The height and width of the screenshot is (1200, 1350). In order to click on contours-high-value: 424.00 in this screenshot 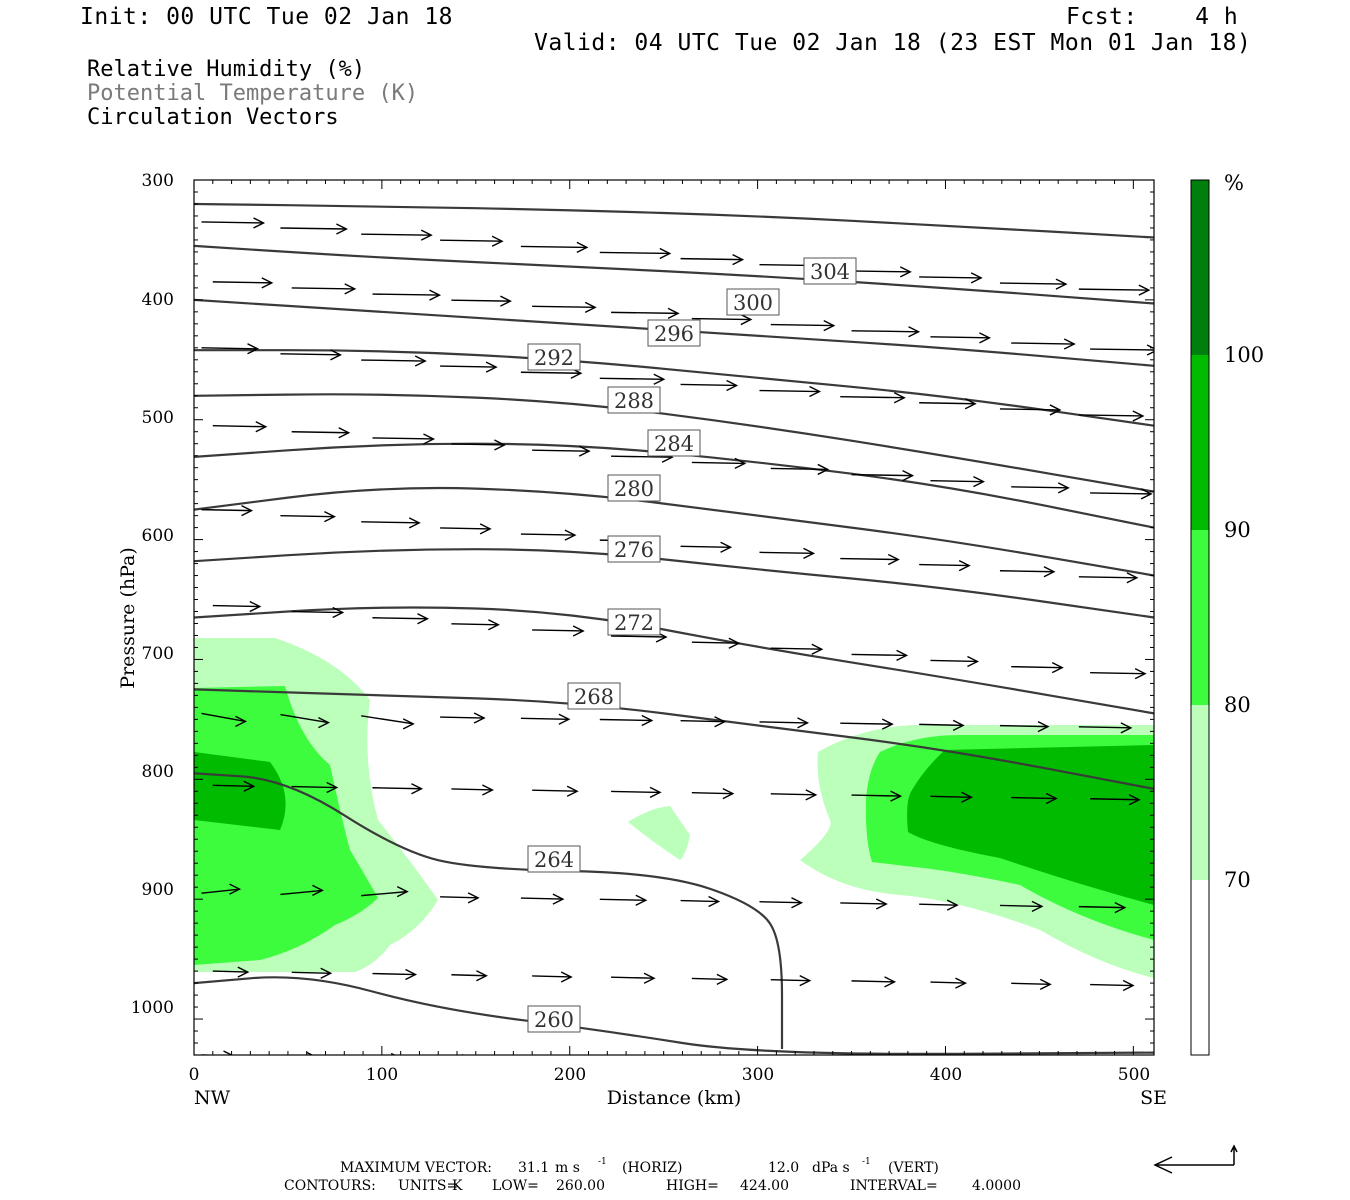, I will do `click(764, 1186)`.